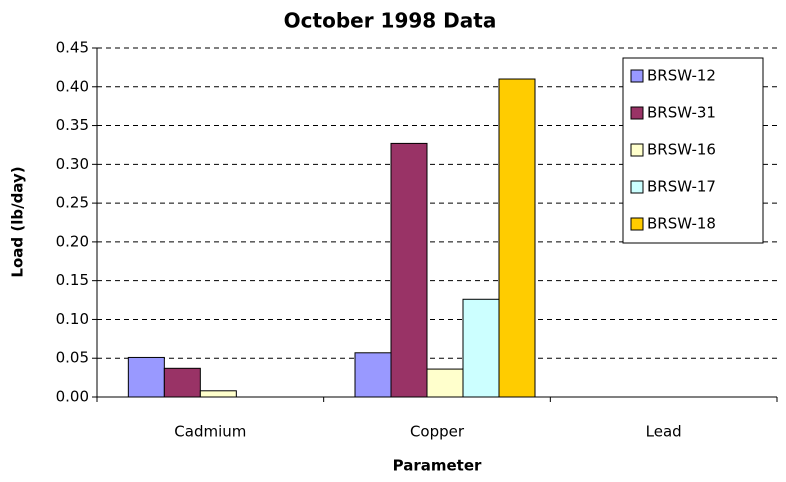  Describe the element at coordinates (72, 125) in the screenshot. I see `y-tick-label: 0.35` at that location.